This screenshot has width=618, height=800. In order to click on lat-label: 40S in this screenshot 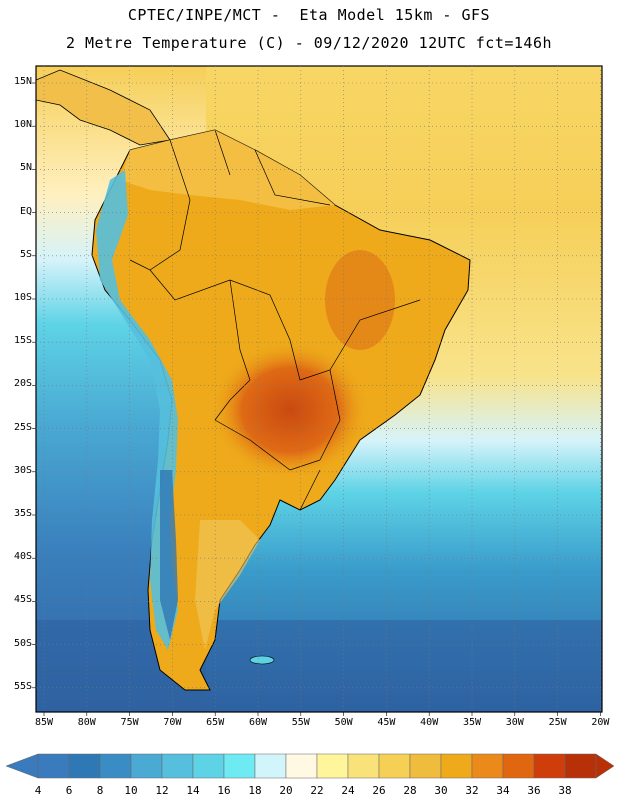, I will do `click(22, 557)`.